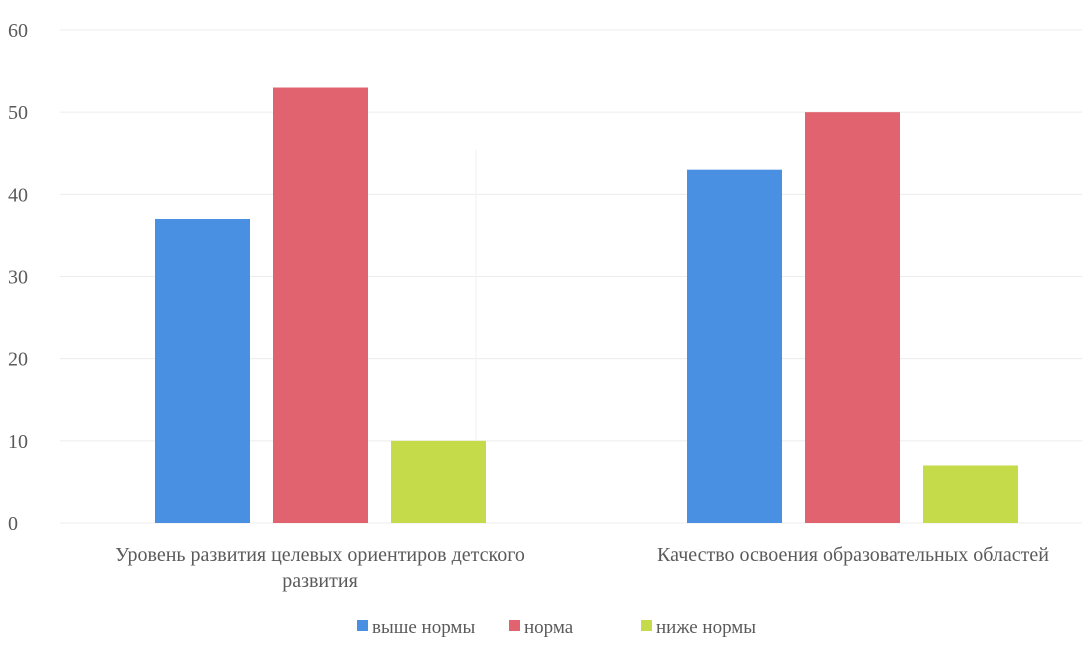 This screenshot has width=1088, height=648. I want to click on legend-label: выше нормы, so click(423, 627).